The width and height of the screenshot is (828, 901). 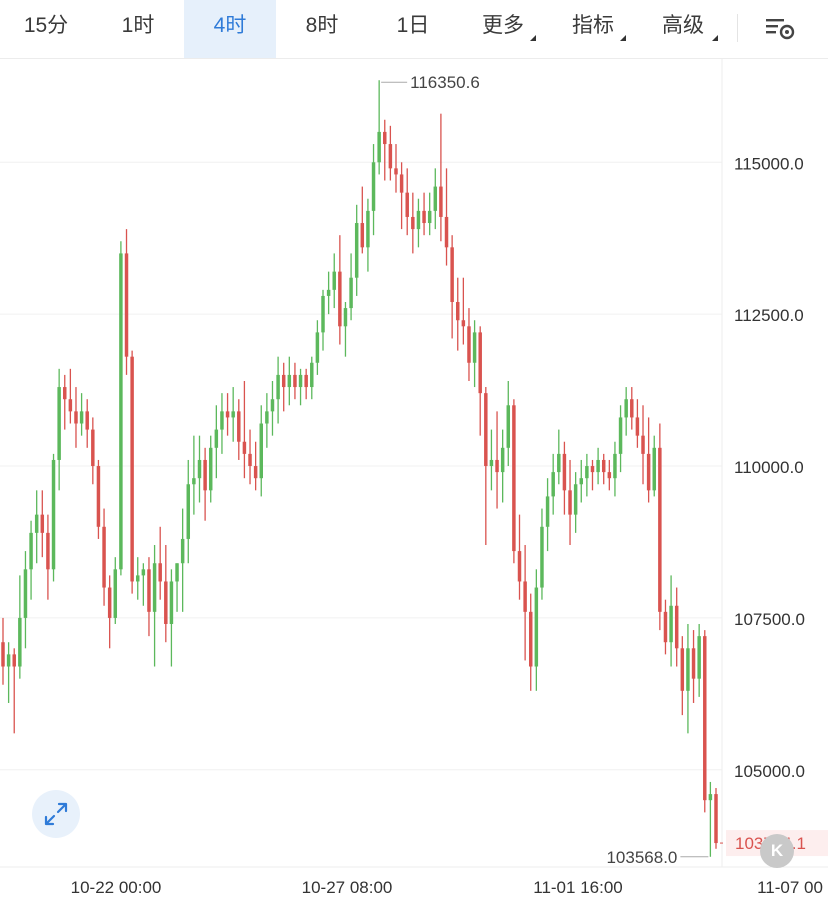 I want to click on expand-chart-button, so click(x=56, y=814).